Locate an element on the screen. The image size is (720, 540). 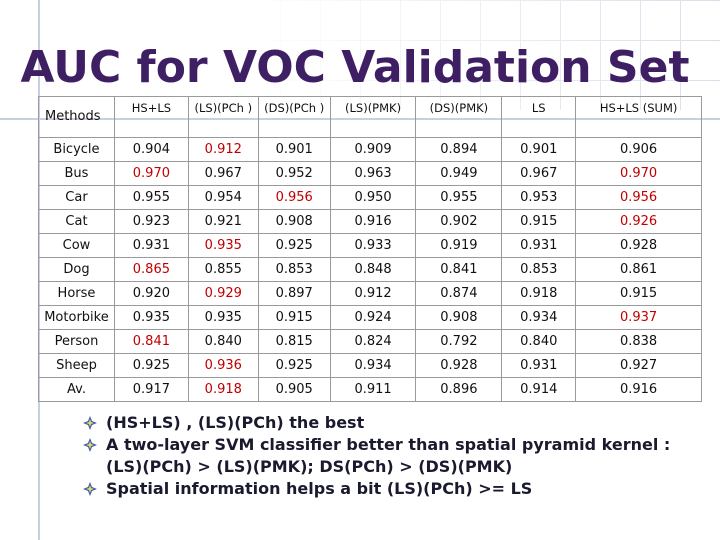
row-label: Motorbike is located at coordinates (76, 317).